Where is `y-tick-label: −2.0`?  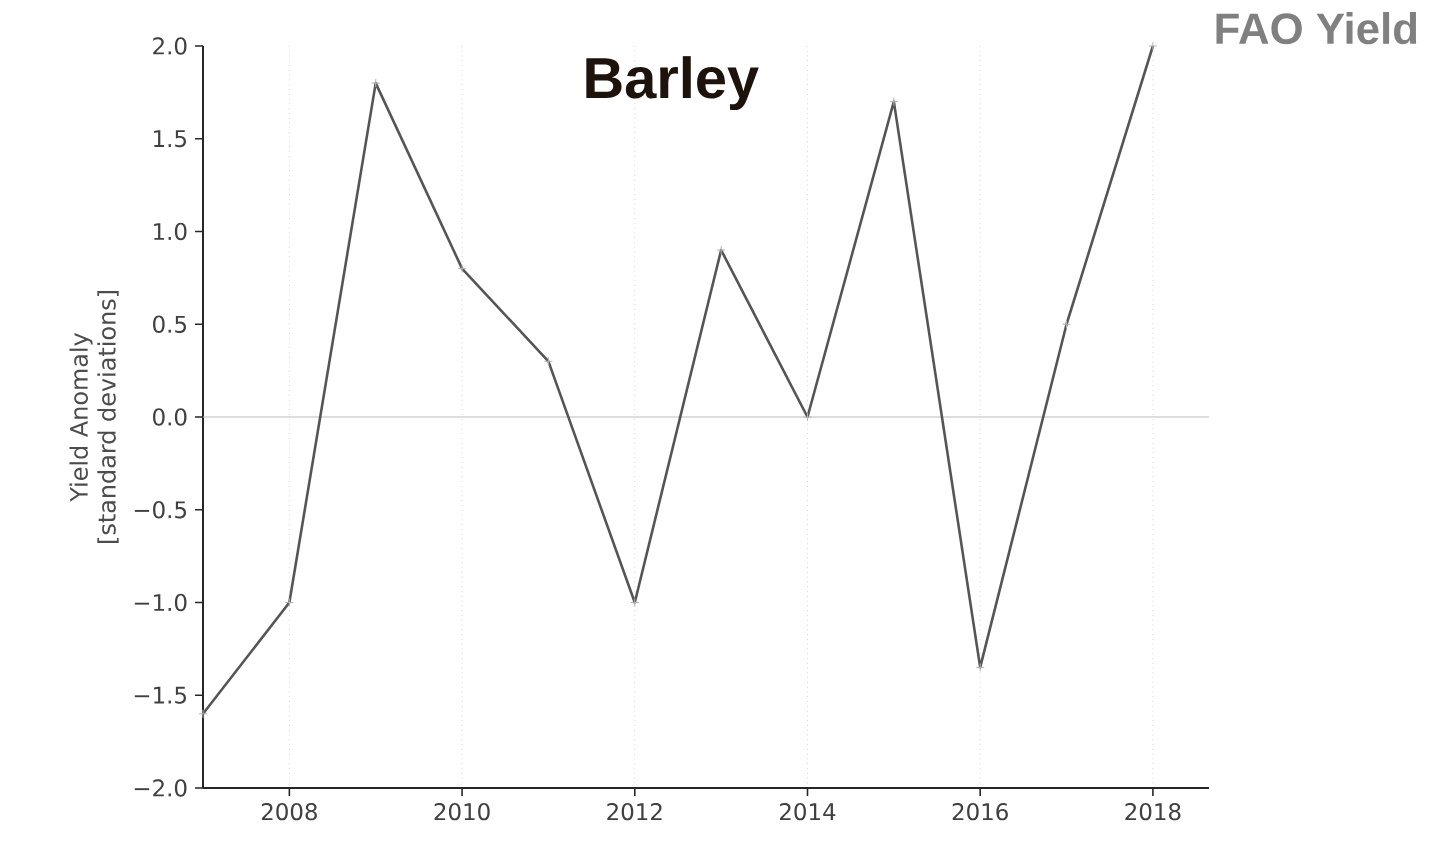
y-tick-label: −2.0 is located at coordinates (160, 788).